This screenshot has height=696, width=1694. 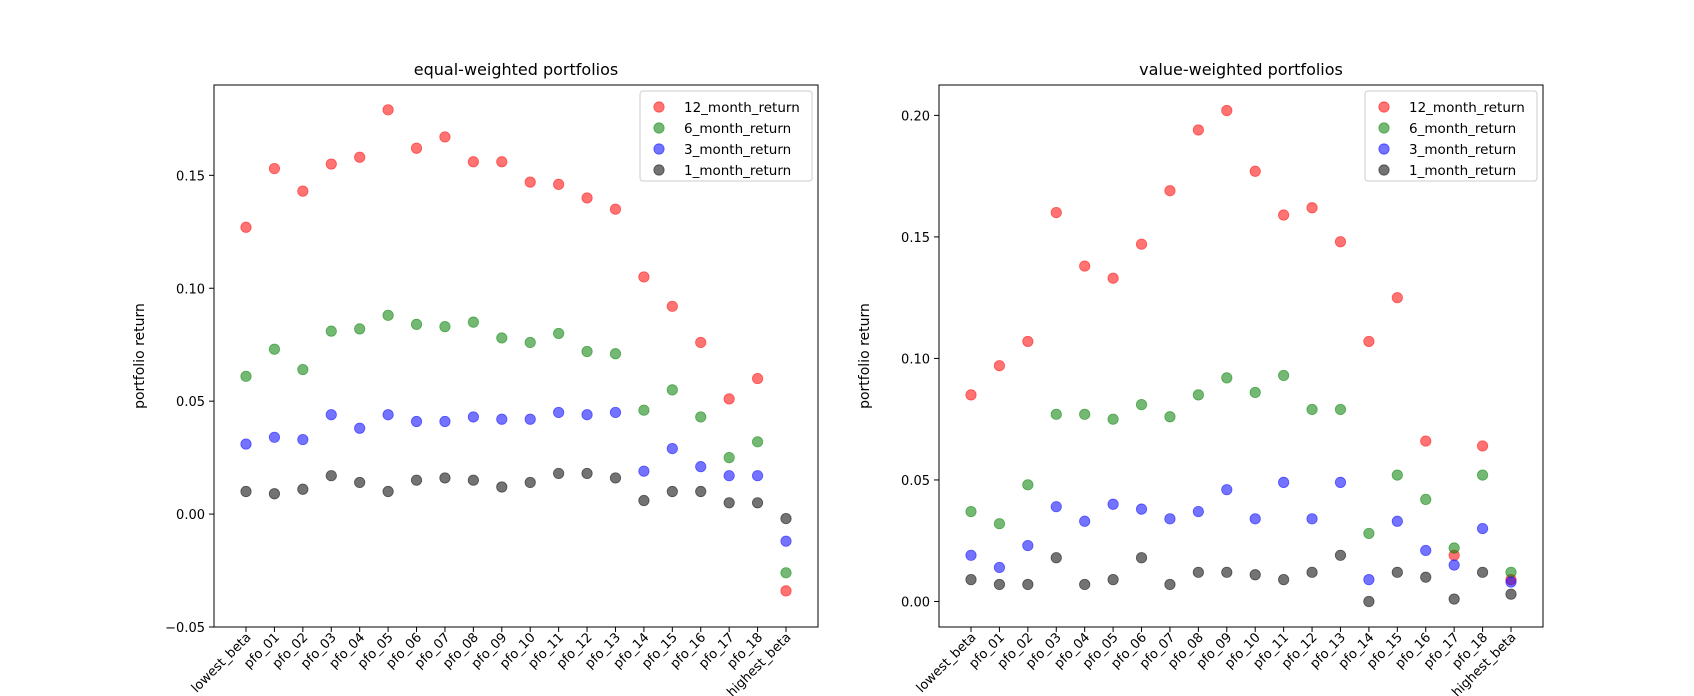 I want to click on y-tick-label: −0.05, so click(x=185, y=628).